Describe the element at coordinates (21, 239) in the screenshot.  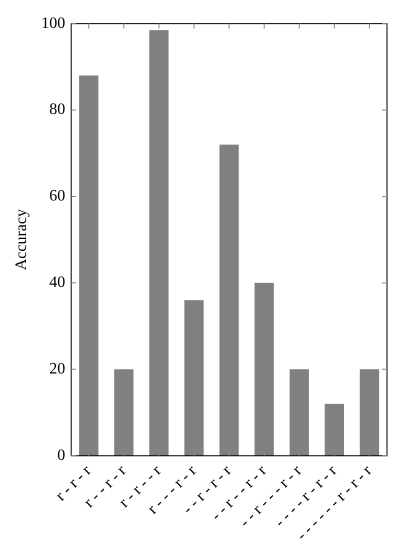
I see `y-axis-title: Accuracy` at that location.